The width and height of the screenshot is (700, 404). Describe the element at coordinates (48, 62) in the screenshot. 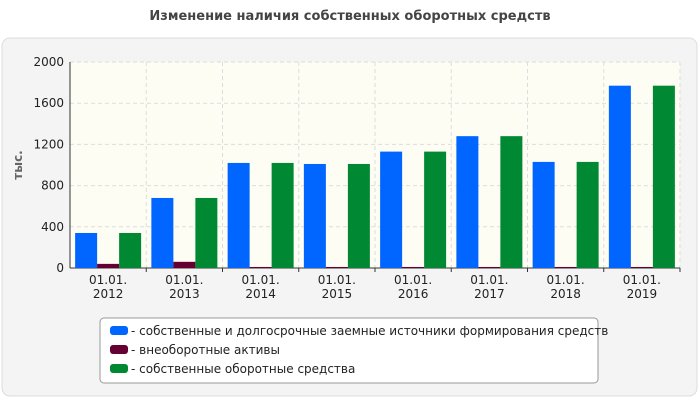

I see `y-tick-label: 2000` at that location.